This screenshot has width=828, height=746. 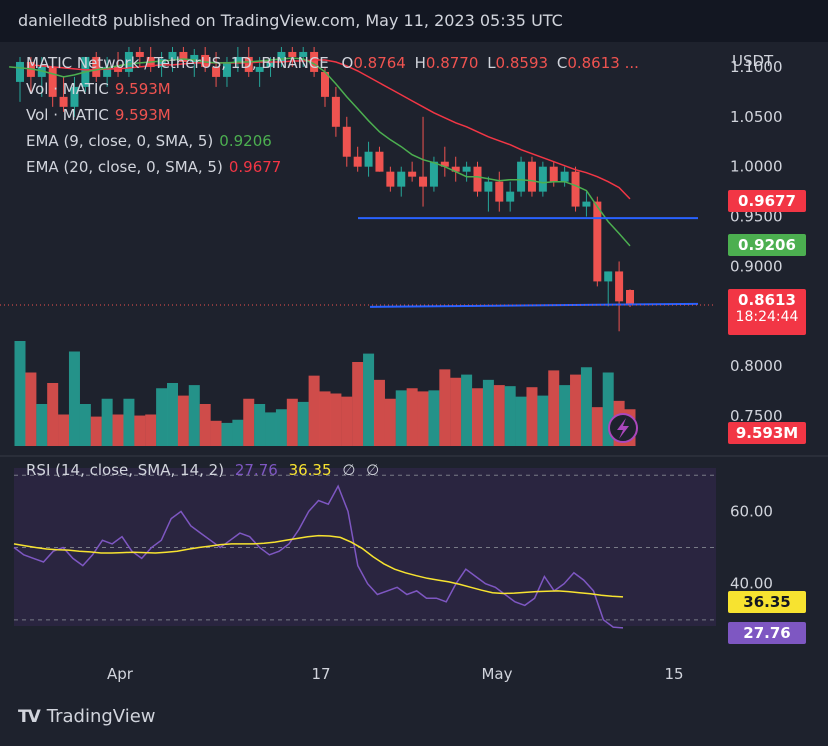 I want to click on open-value: 0.8764, so click(x=379, y=63).